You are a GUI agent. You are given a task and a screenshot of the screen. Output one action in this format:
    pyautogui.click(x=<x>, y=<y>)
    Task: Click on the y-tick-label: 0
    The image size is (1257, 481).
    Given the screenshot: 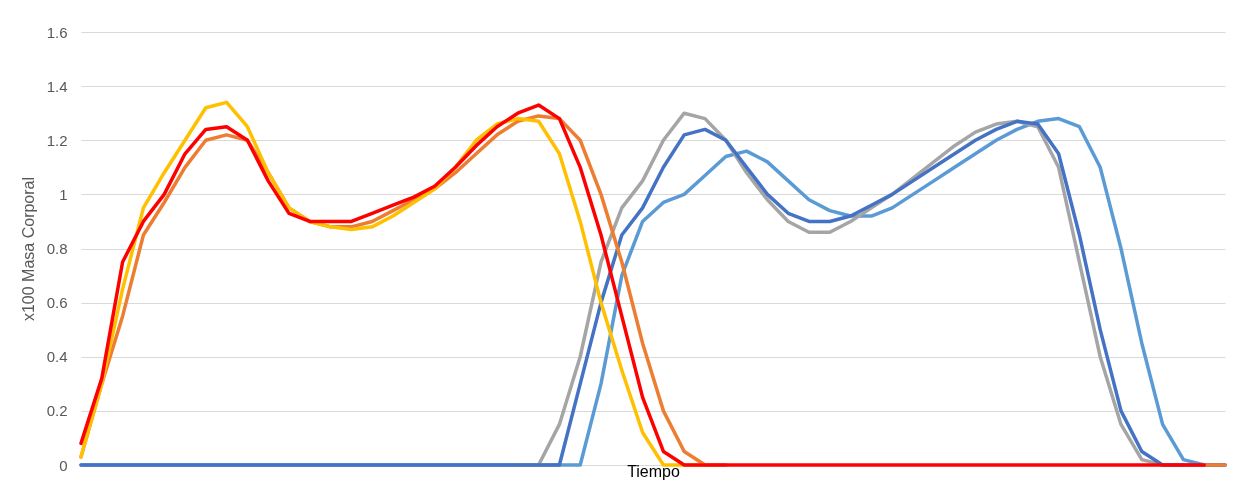 What is the action you would take?
    pyautogui.click(x=63, y=465)
    